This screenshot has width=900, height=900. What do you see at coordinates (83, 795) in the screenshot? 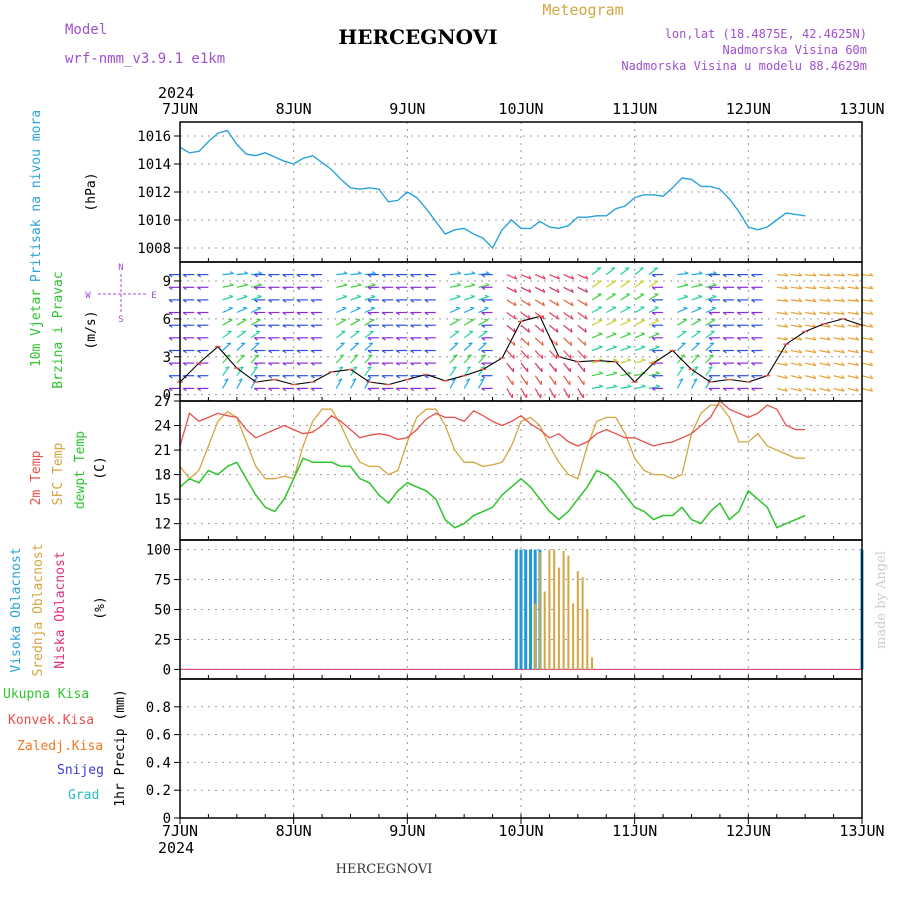
I see `precip-legend-hail: Grad` at bounding box center [83, 795].